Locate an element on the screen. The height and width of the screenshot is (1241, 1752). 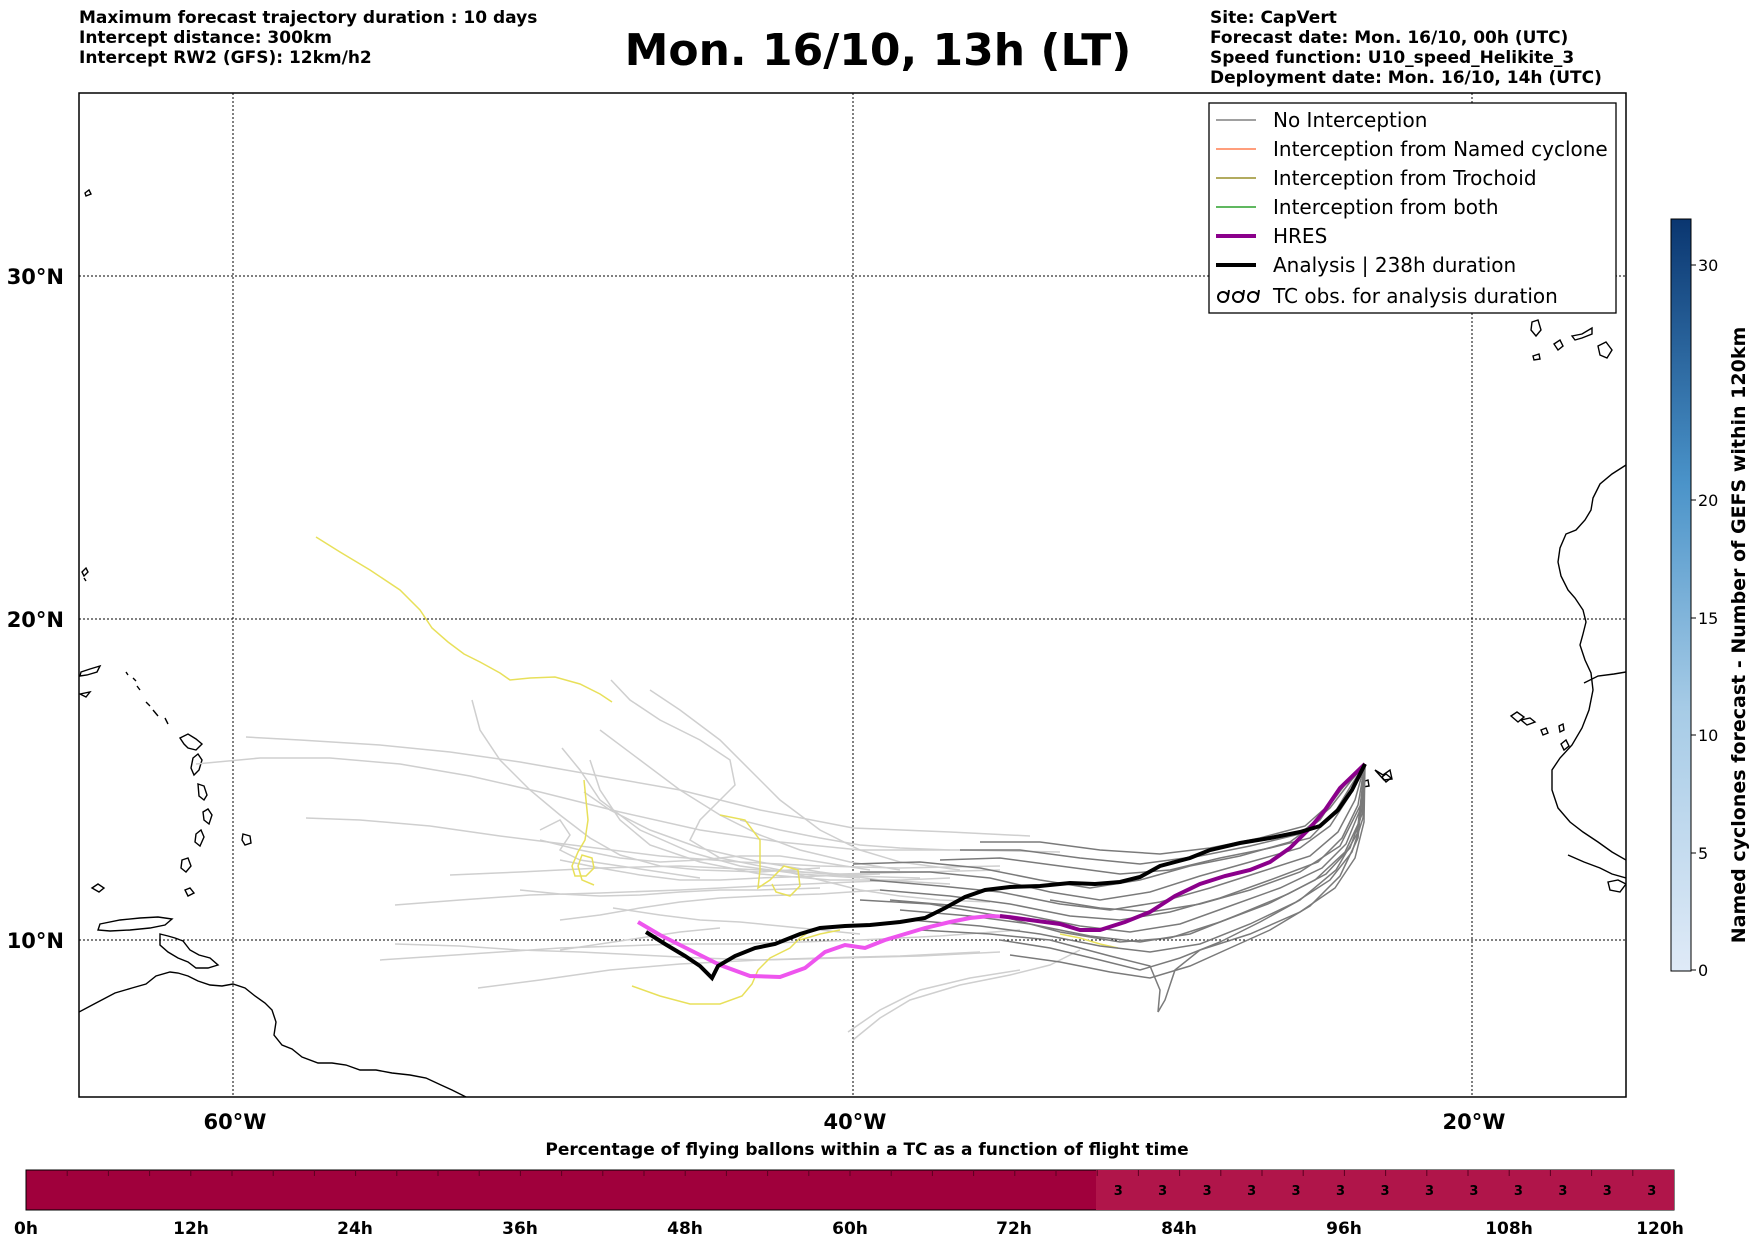
speed-function-text: Speed function: U10_speed_Helikite_3 is located at coordinates (1392, 58).